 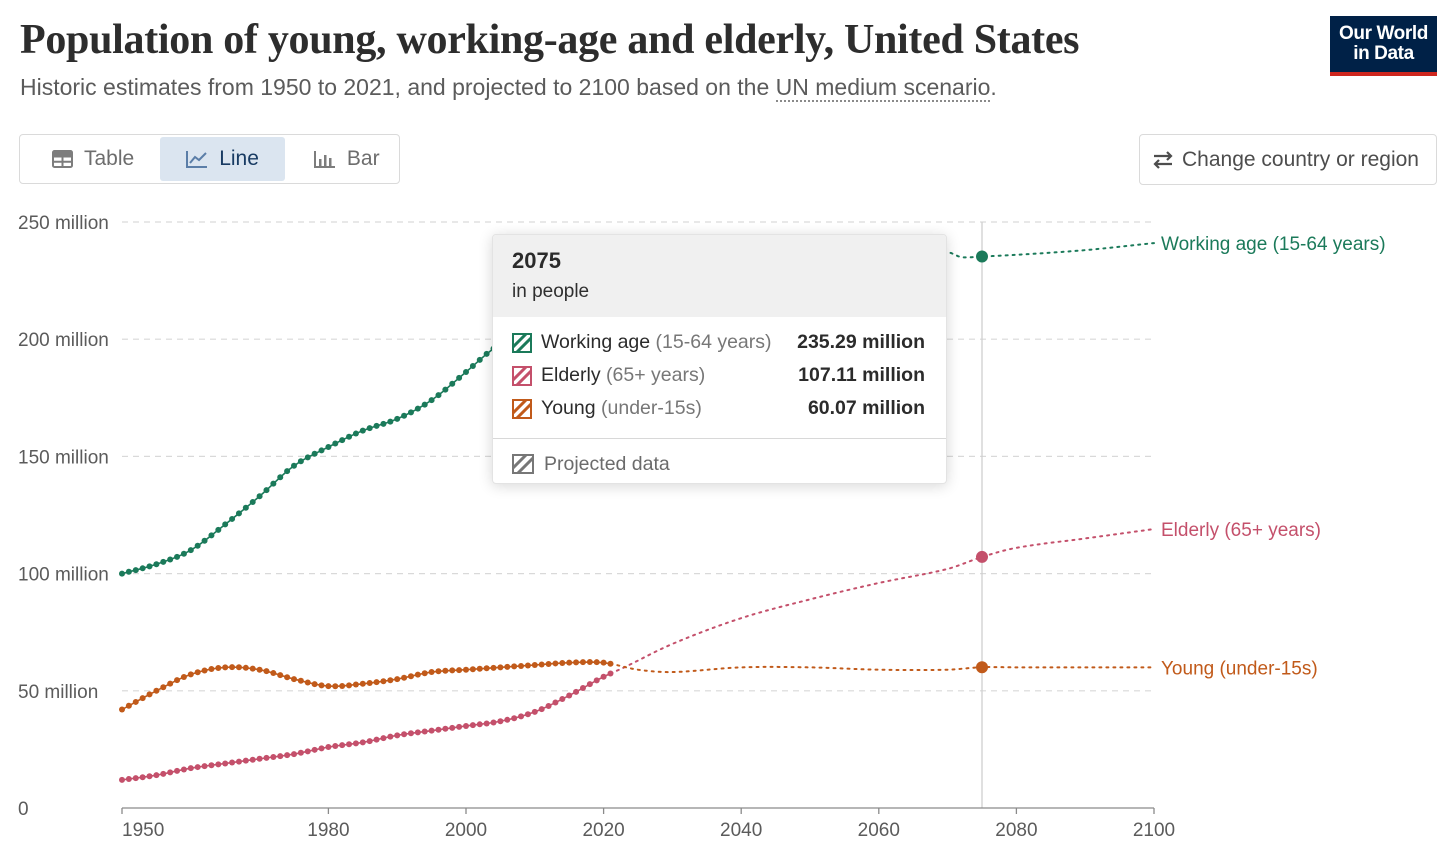 I want to click on tab-line: Line, so click(x=222, y=159).